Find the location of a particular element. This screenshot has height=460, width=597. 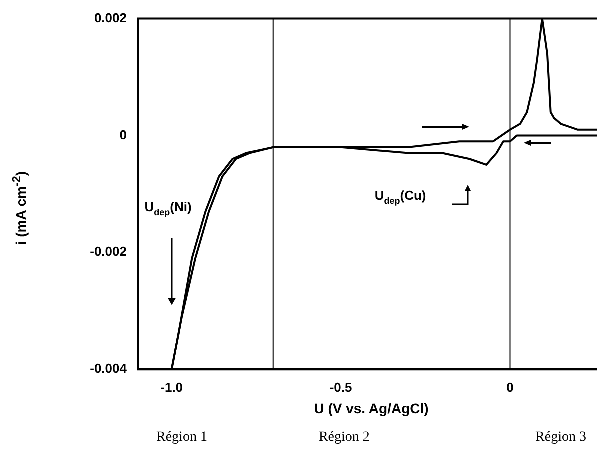

x-tick-label: 0 is located at coordinates (510, 387).